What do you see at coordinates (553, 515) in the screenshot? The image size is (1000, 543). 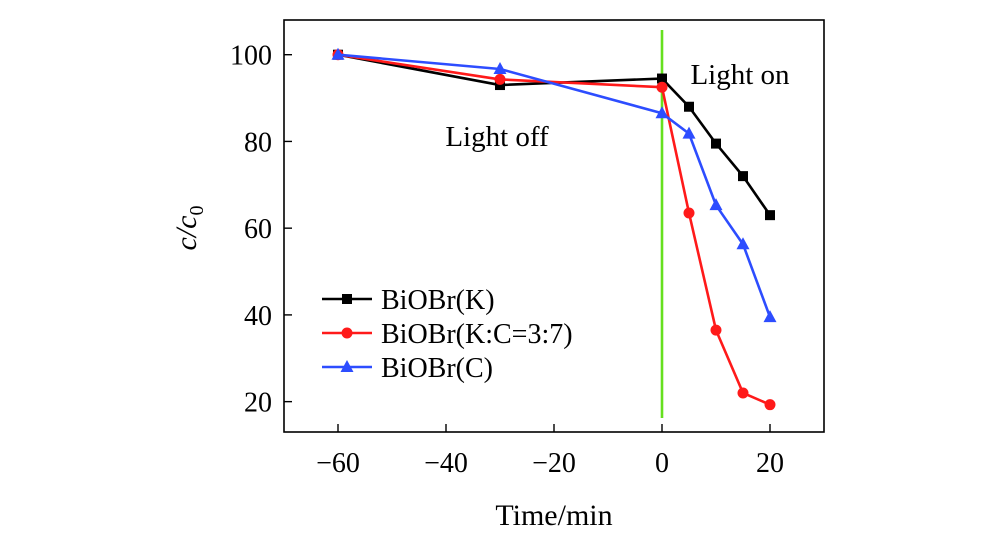 I see `x-axis-label: Time/min` at bounding box center [553, 515].